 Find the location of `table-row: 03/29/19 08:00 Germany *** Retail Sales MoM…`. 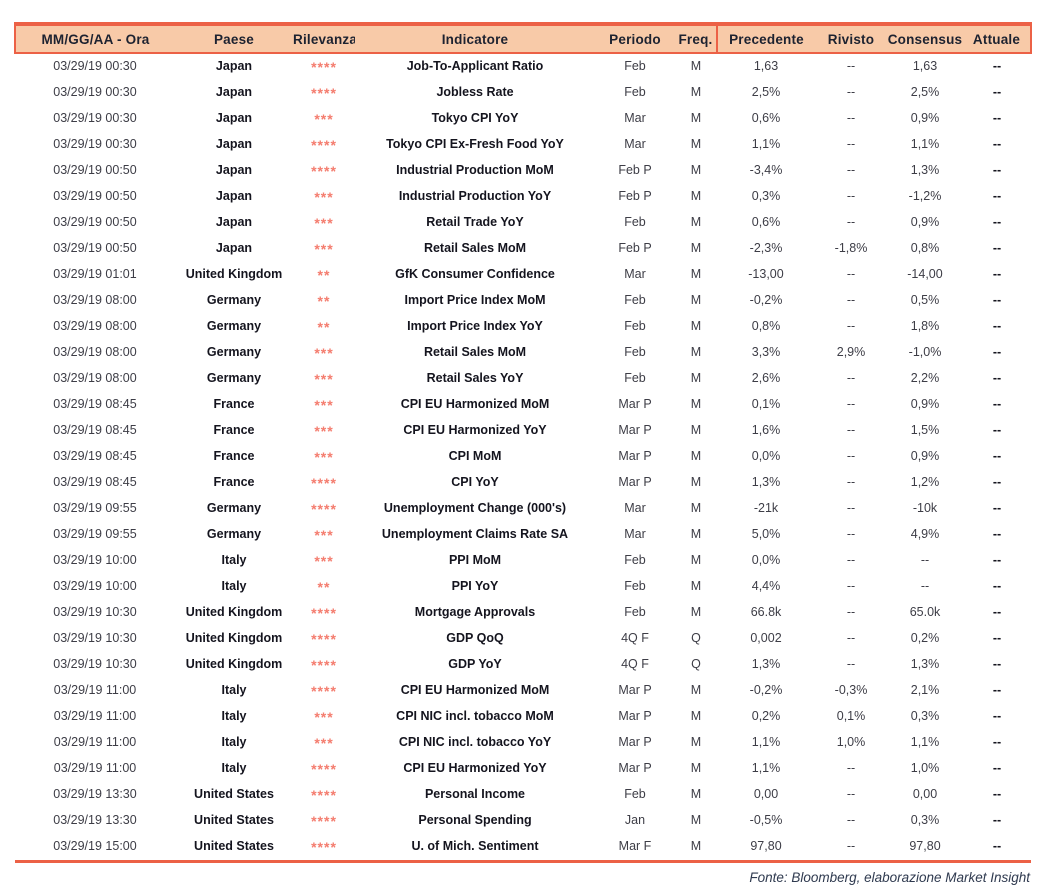

table-row: 03/29/19 08:00 Germany *** Retail Sales MoM… is located at coordinates (523, 353).